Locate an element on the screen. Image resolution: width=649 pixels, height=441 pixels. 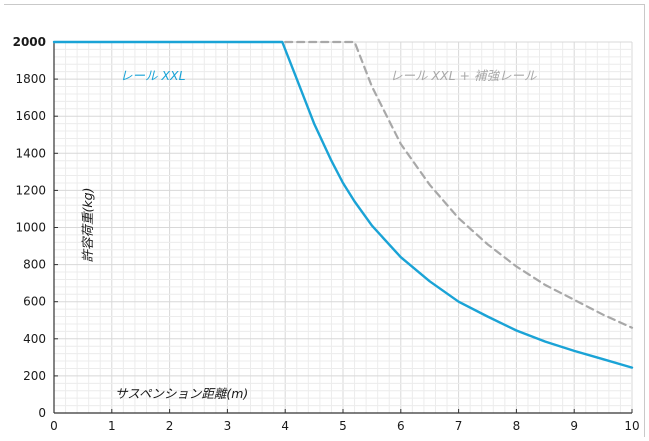
x-tick-label: 9 is located at coordinates (574, 426).